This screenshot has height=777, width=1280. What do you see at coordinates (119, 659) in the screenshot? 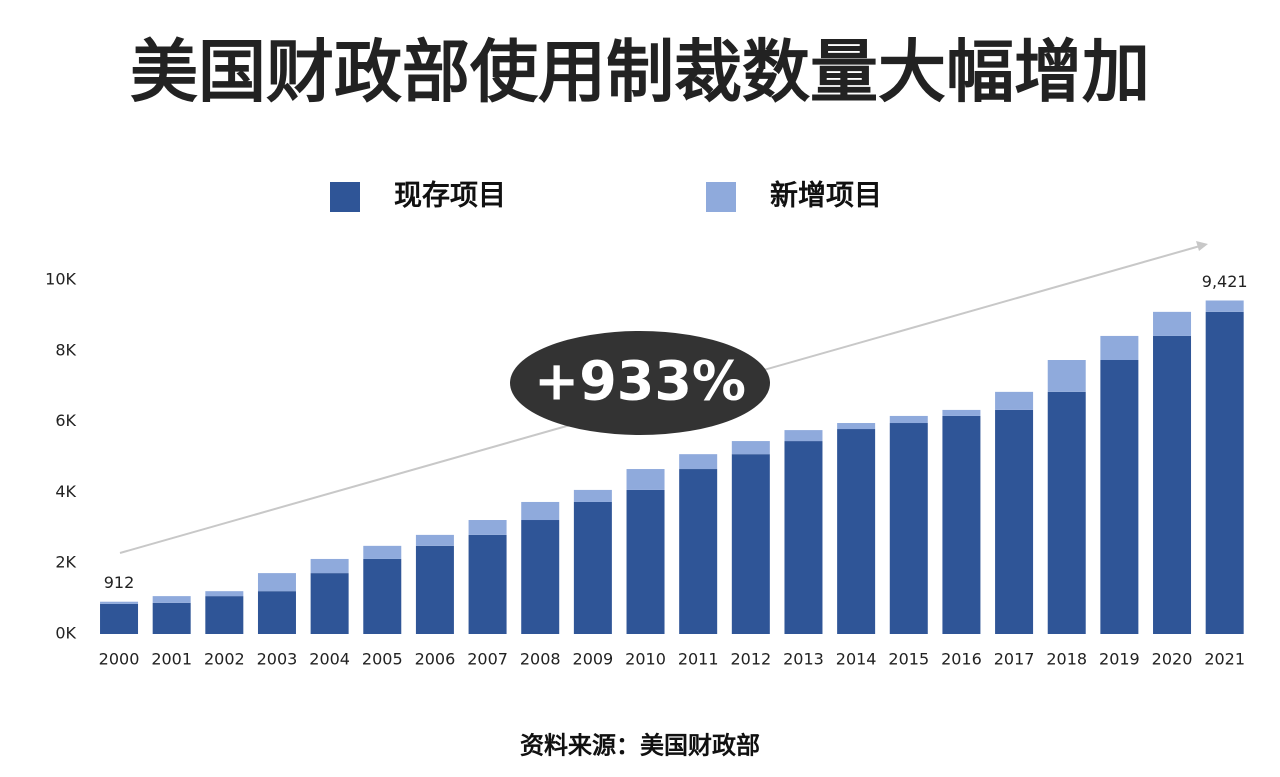
I see `x-tick-label: 2000` at bounding box center [119, 659].